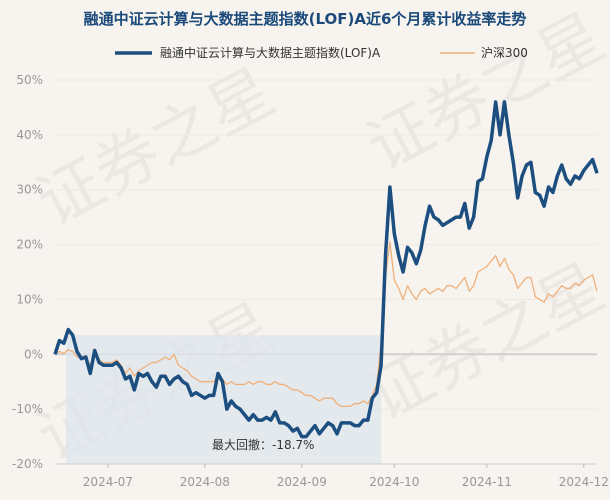 The width and height of the screenshot is (610, 500). What do you see at coordinates (29, 135) in the screenshot?
I see `y-tick-label: 40%` at bounding box center [29, 135].